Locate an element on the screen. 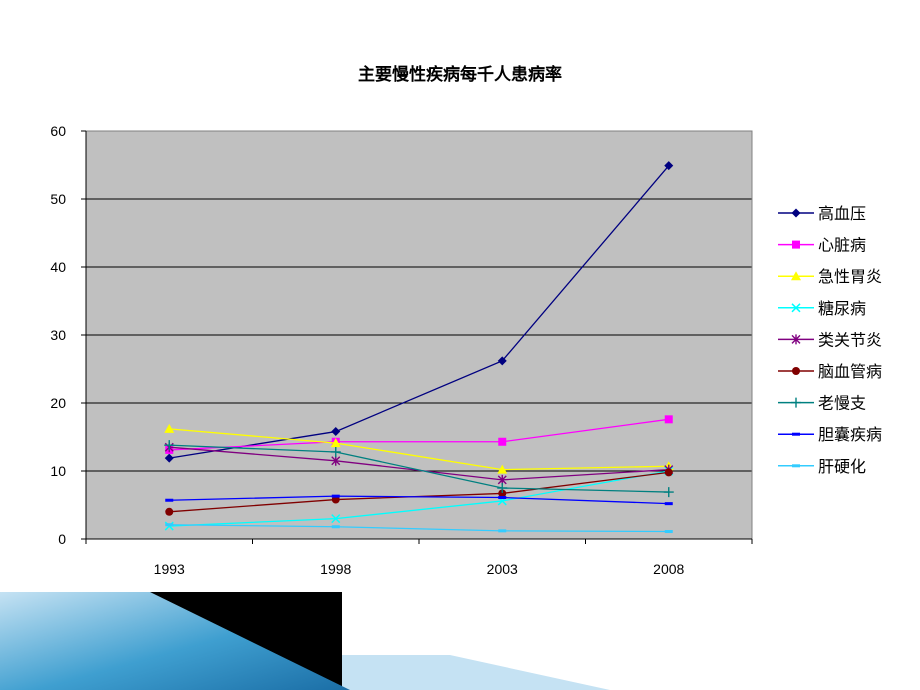  legend-label: 心脏病 is located at coordinates (842, 245).